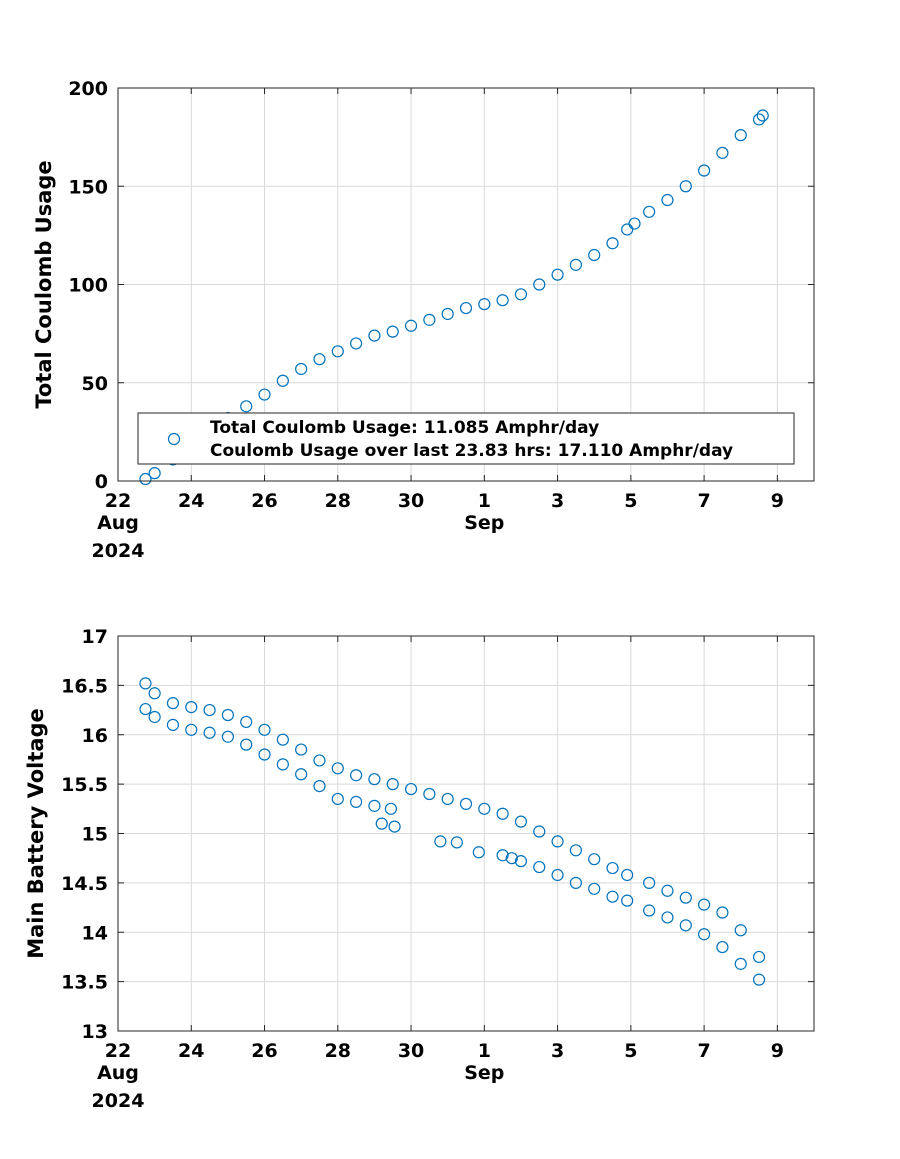  What do you see at coordinates (95, 384) in the screenshot?
I see `y-tick-label: 50` at bounding box center [95, 384].